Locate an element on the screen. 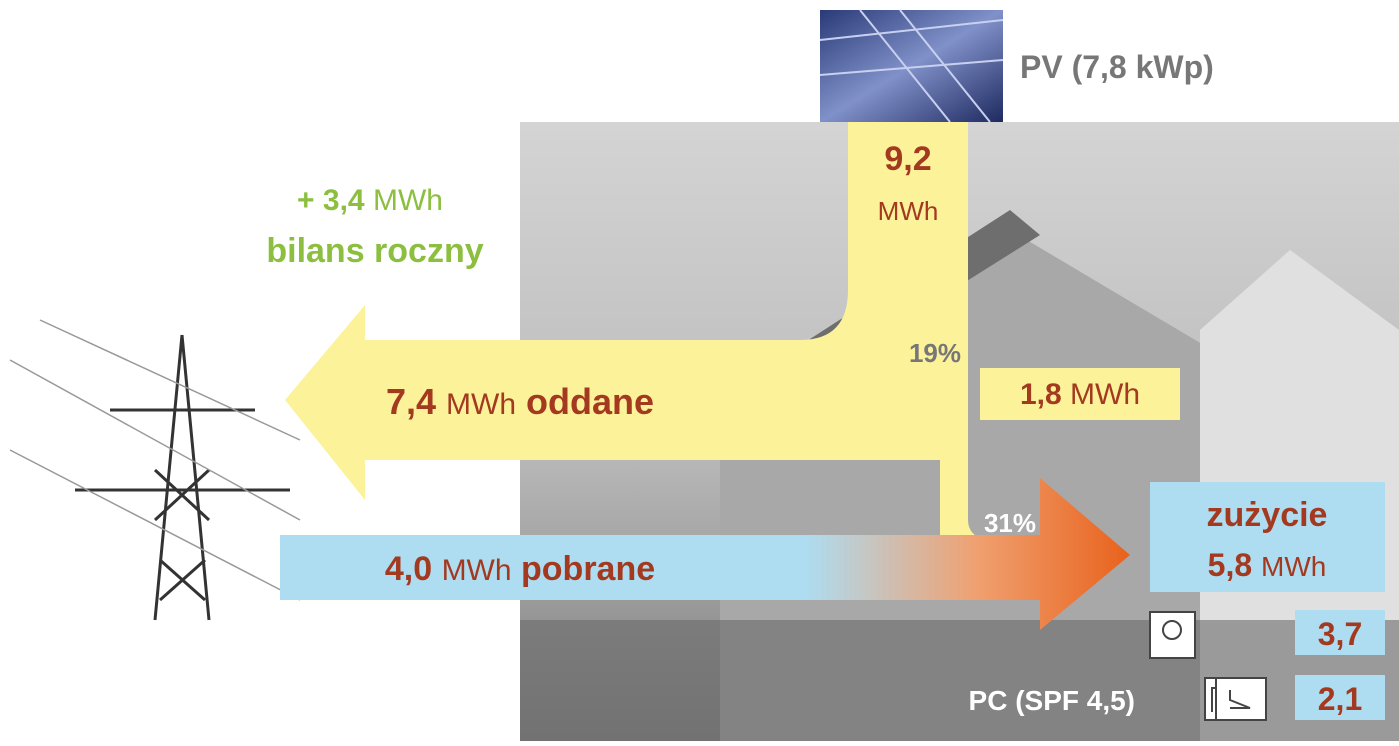 Image resolution: width=1399 pixels, height=746 pixels. balance-value: + 3,4 is located at coordinates (331, 200).